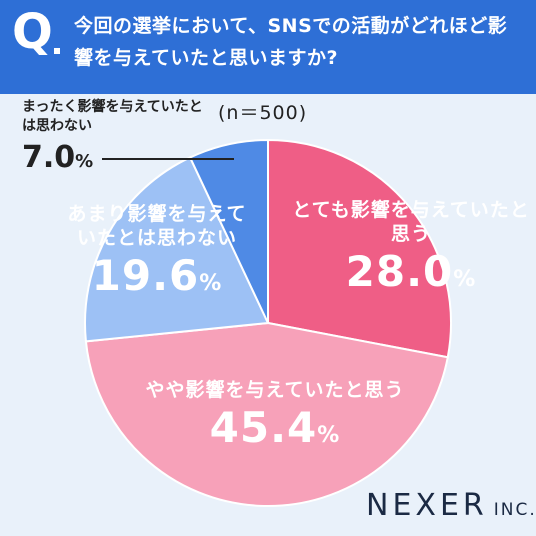 Image resolution: width=536 pixels, height=536 pixels. Describe the element at coordinates (157, 275) in the screenshot. I see `slice-value-2: 19.6%` at that location.